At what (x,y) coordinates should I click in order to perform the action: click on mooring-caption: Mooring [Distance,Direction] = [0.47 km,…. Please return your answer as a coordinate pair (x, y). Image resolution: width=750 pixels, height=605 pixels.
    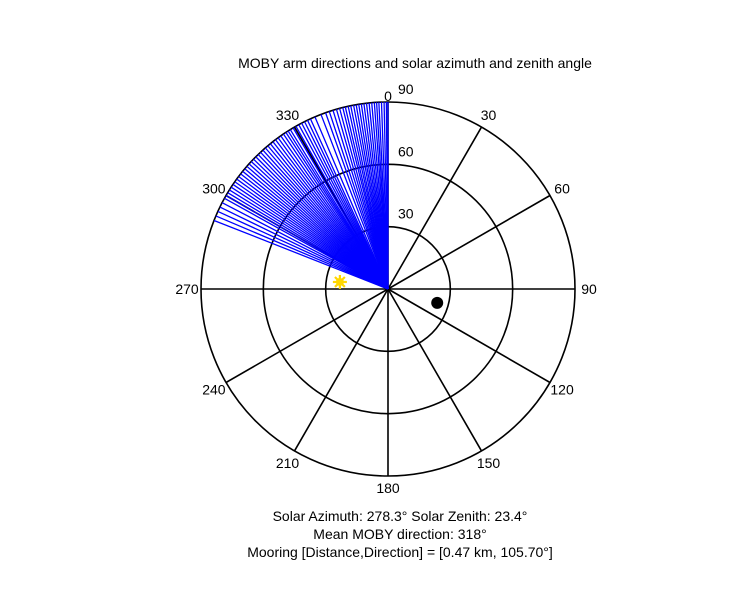
    Looking at the image, I should click on (400, 552).